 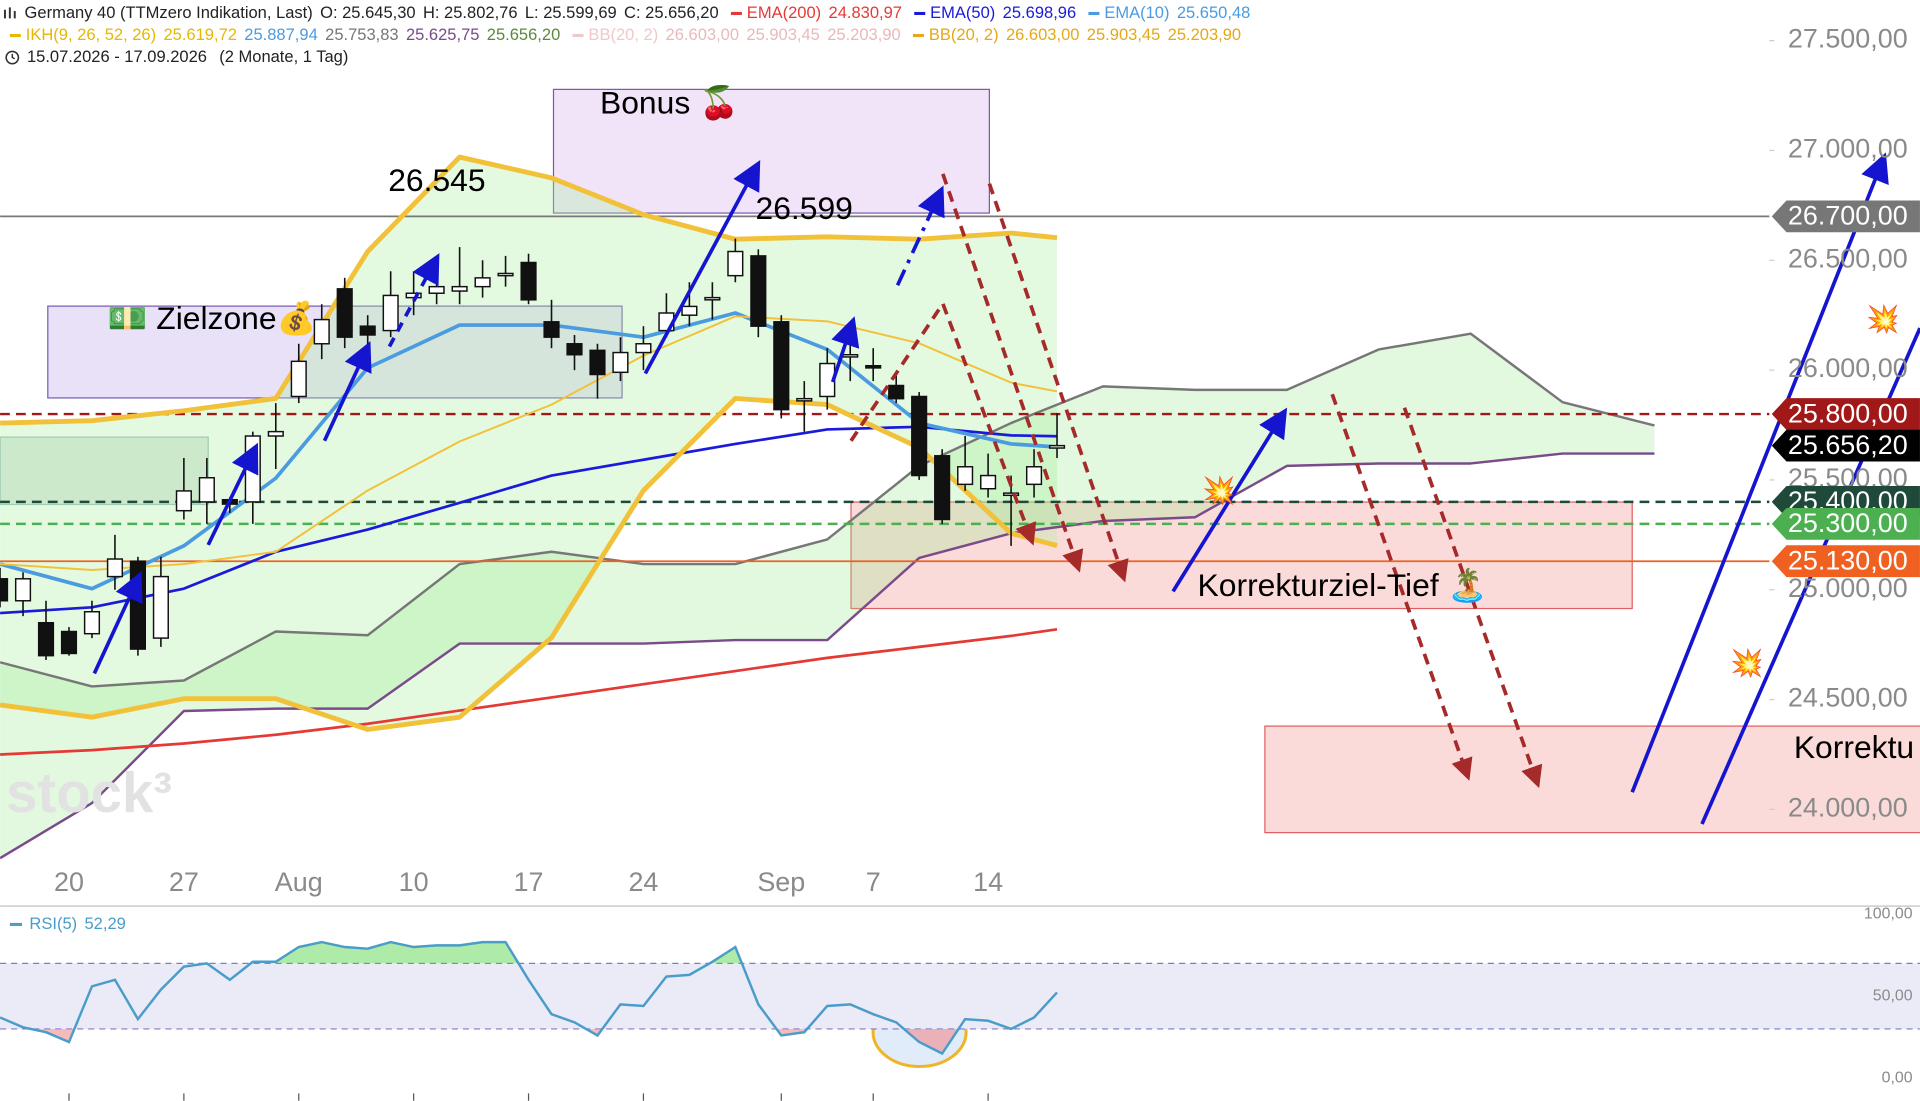 I want to click on header-text: (2 Monate, 1 Tag), so click(x=283, y=56).